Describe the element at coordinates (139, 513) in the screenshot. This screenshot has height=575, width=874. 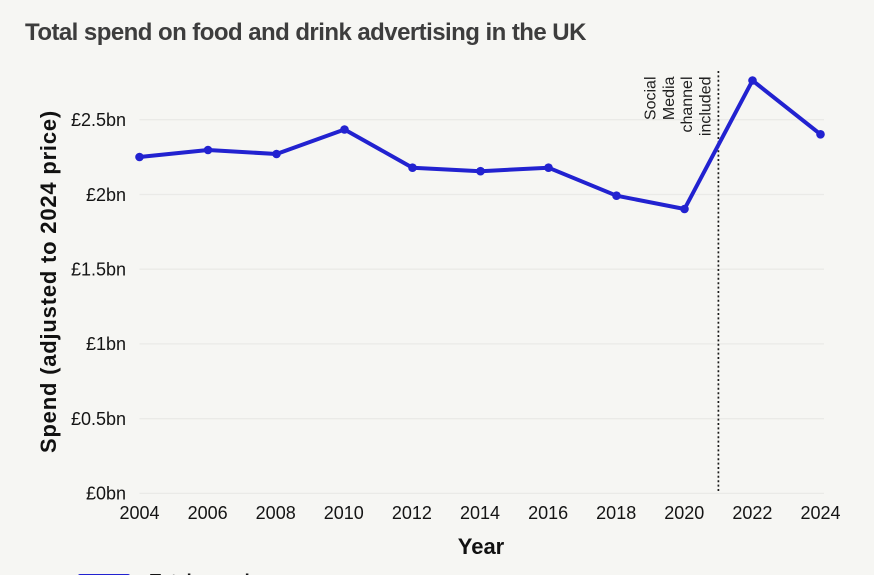
I see `svg-text: 2004` at that location.